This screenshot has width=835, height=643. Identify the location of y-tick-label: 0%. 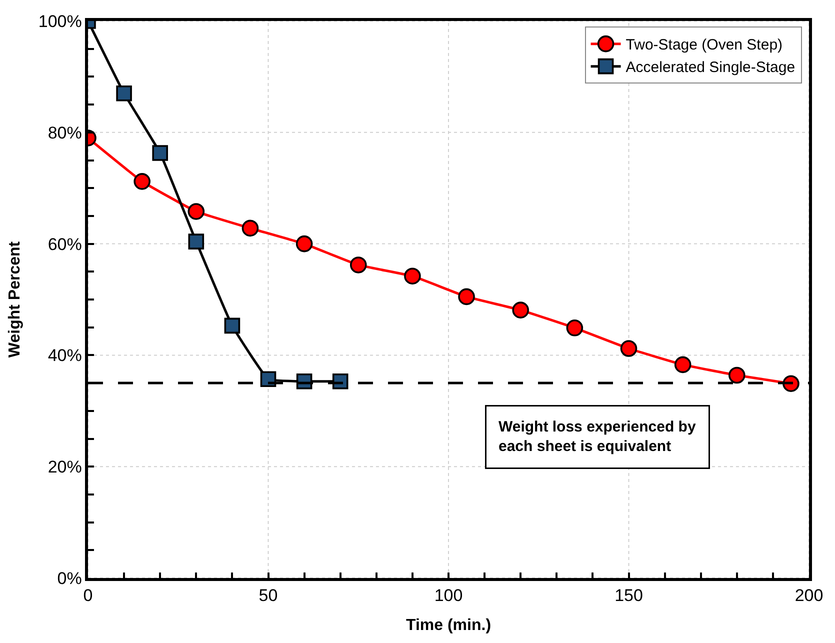
(69, 578).